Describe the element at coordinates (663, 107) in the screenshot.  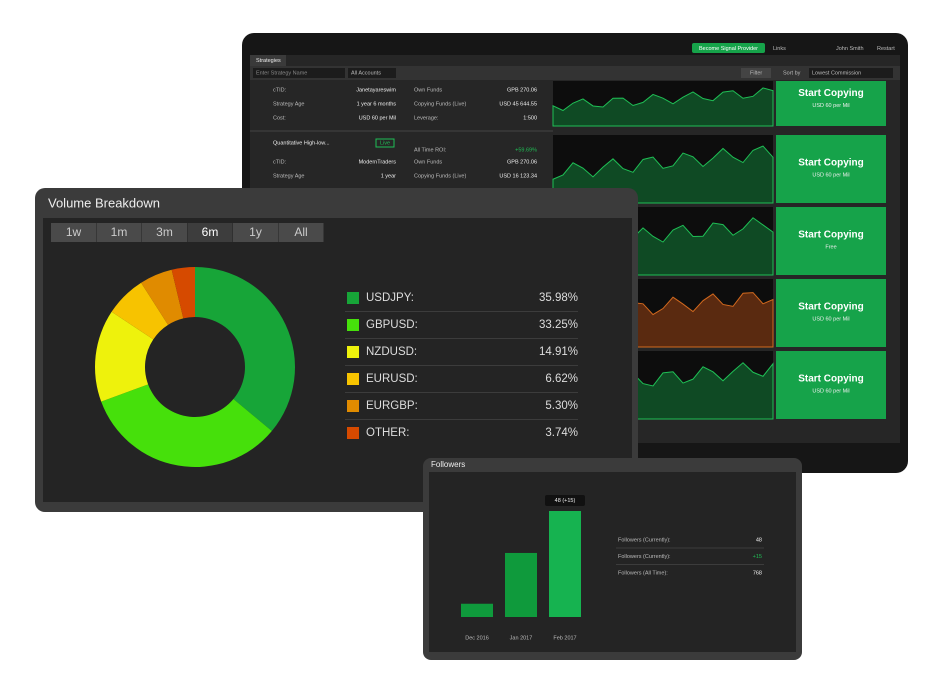
I see `sparkline` at that location.